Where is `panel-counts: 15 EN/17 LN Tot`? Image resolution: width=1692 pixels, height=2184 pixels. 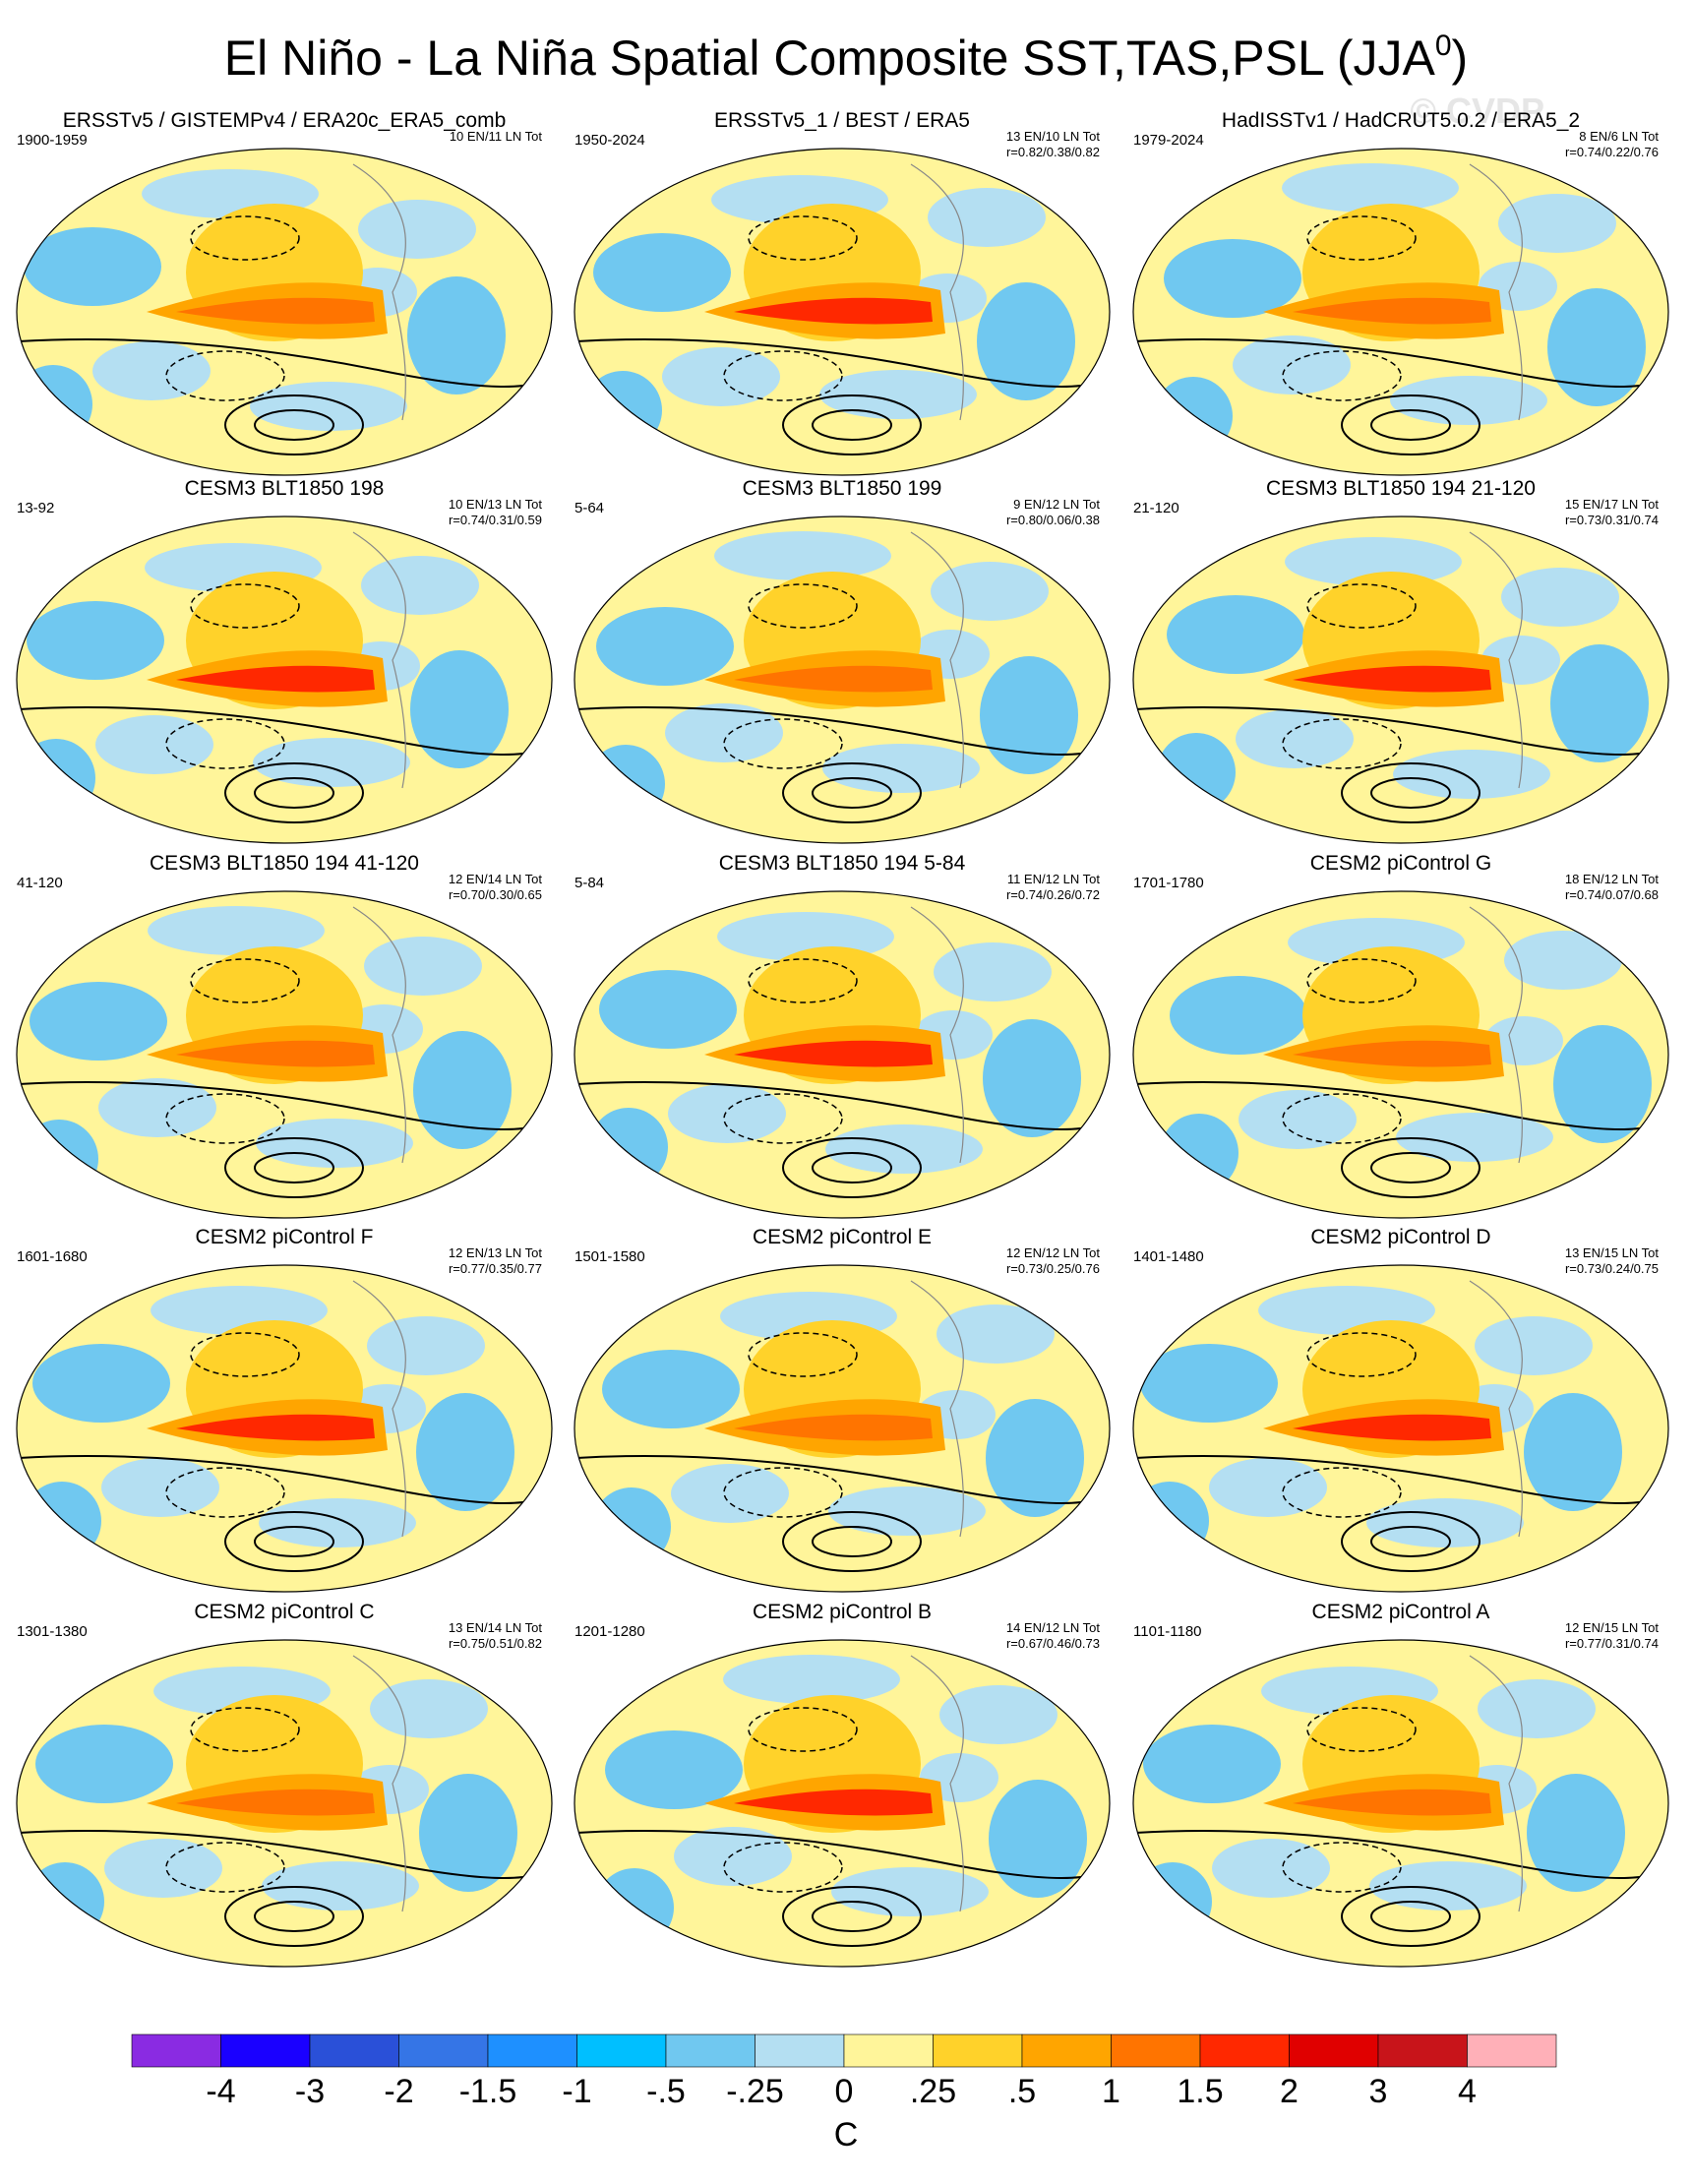
panel-counts: 15 EN/17 LN Tot is located at coordinates (1612, 504).